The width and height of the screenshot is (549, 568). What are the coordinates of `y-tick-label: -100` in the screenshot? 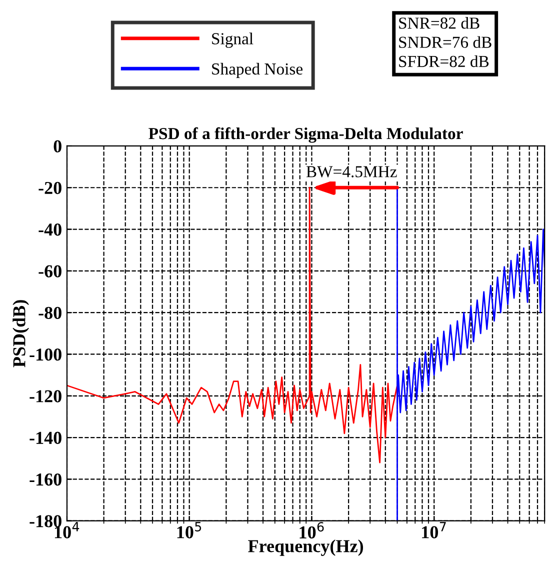 It's located at (46, 354).